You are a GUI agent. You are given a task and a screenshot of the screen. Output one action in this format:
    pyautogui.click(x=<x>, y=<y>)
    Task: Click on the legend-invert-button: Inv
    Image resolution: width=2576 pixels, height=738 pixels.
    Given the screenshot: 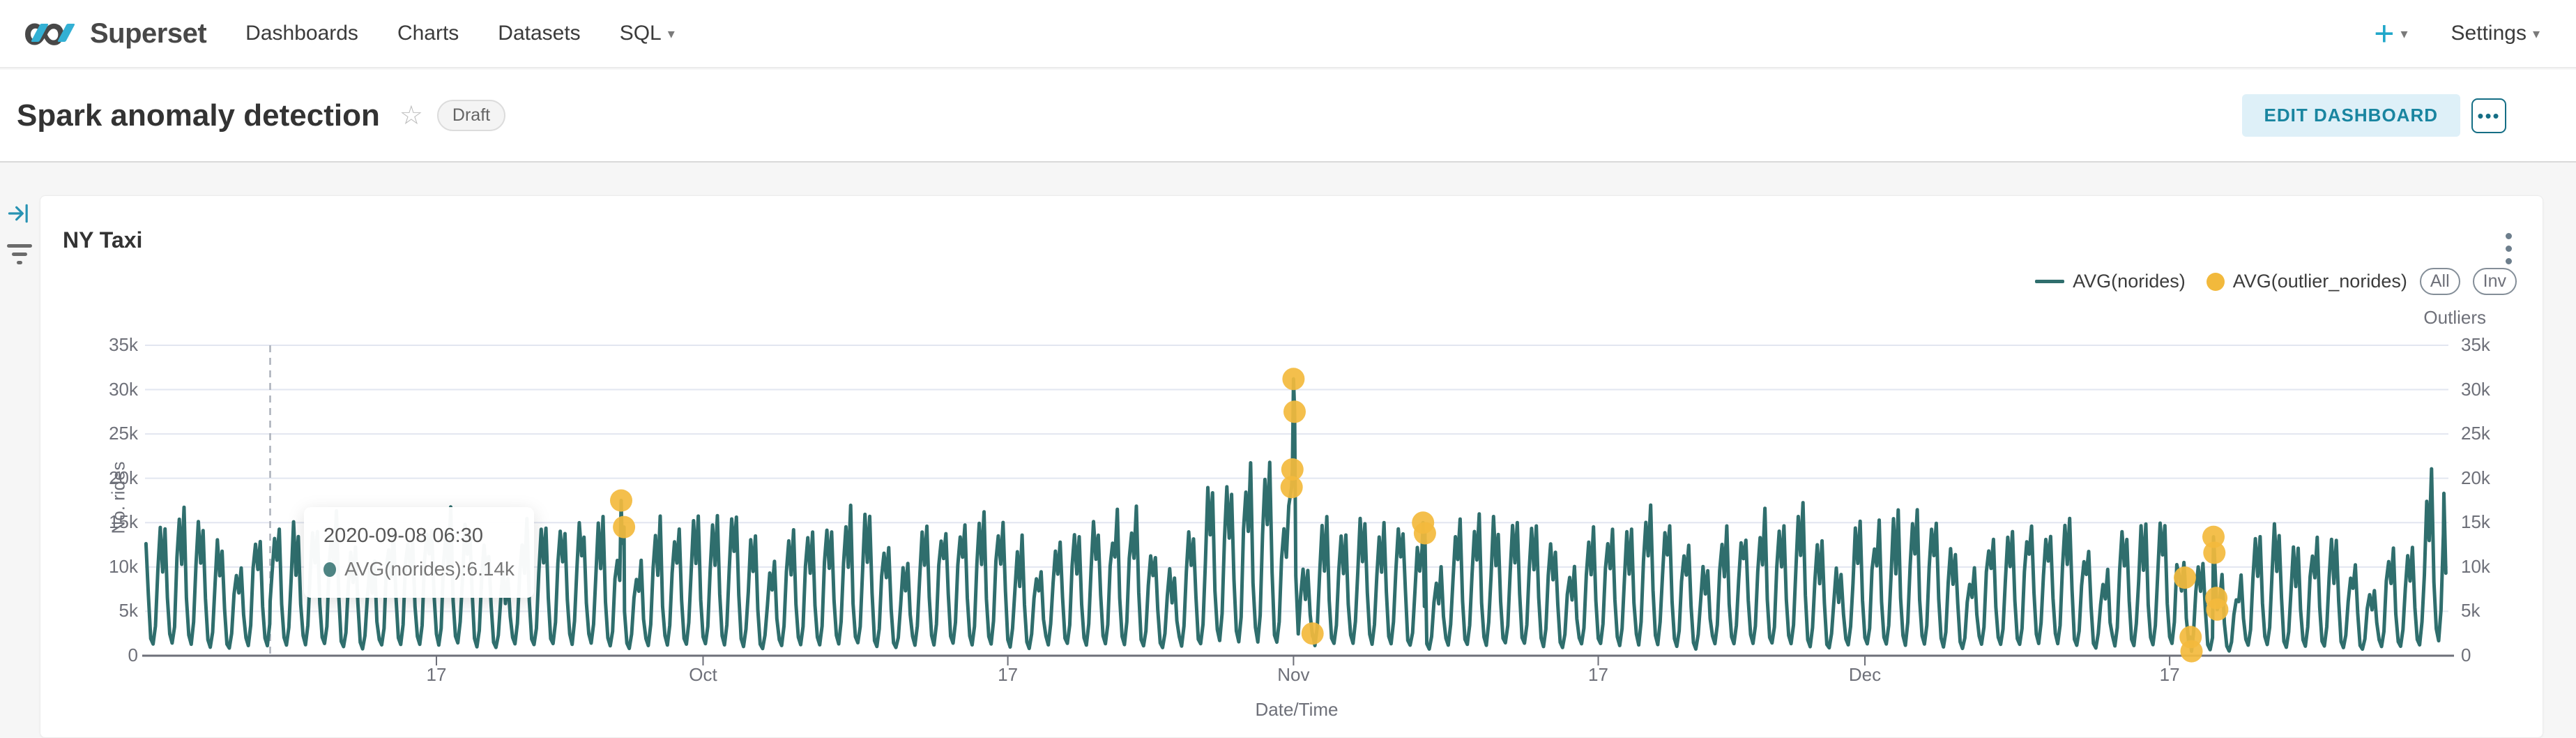 What is the action you would take?
    pyautogui.click(x=2494, y=281)
    